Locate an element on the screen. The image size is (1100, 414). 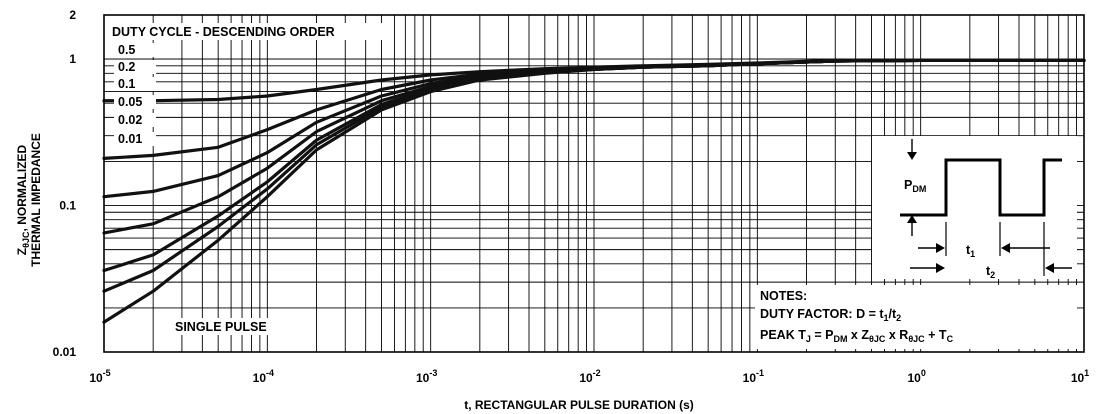
x-tick-label: 10⁻⁵ is located at coordinates (99, 376).